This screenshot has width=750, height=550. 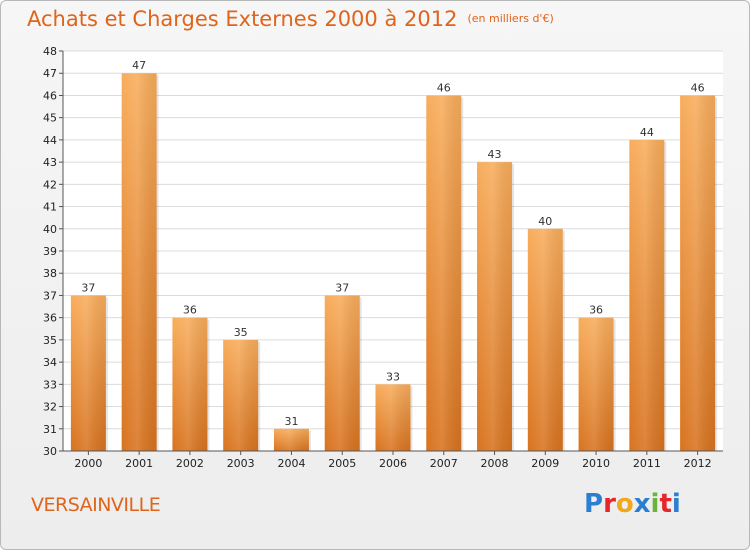 I want to click on x-tick-label: 2009, so click(x=545, y=463).